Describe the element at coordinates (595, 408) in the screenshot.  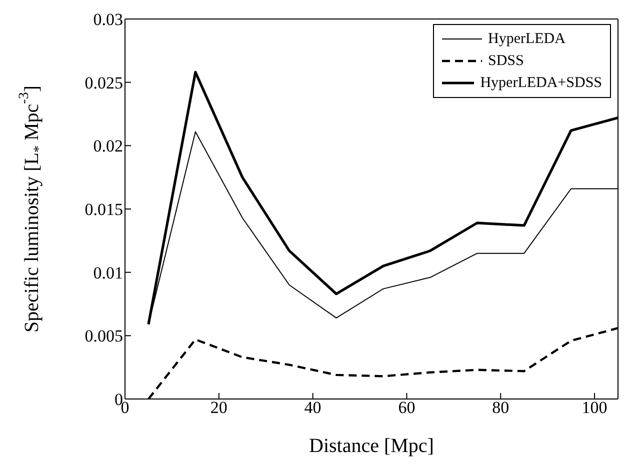
I see `x-tick-label: 100` at that location.